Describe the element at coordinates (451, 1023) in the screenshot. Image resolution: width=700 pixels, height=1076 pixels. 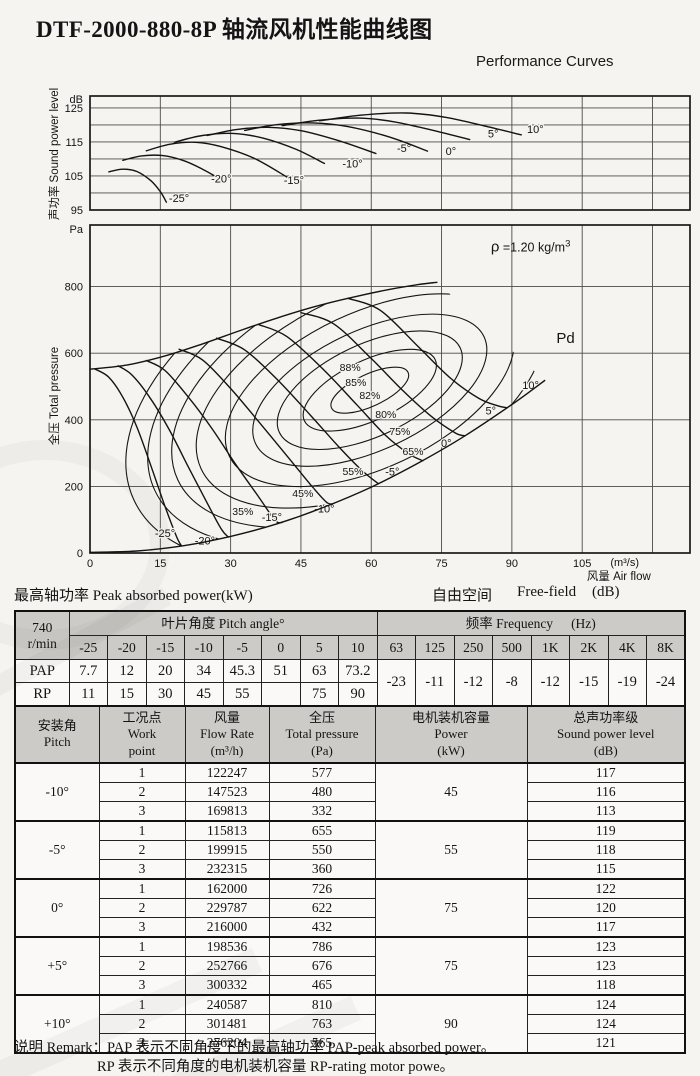
I see `power-cell: 90` at that location.